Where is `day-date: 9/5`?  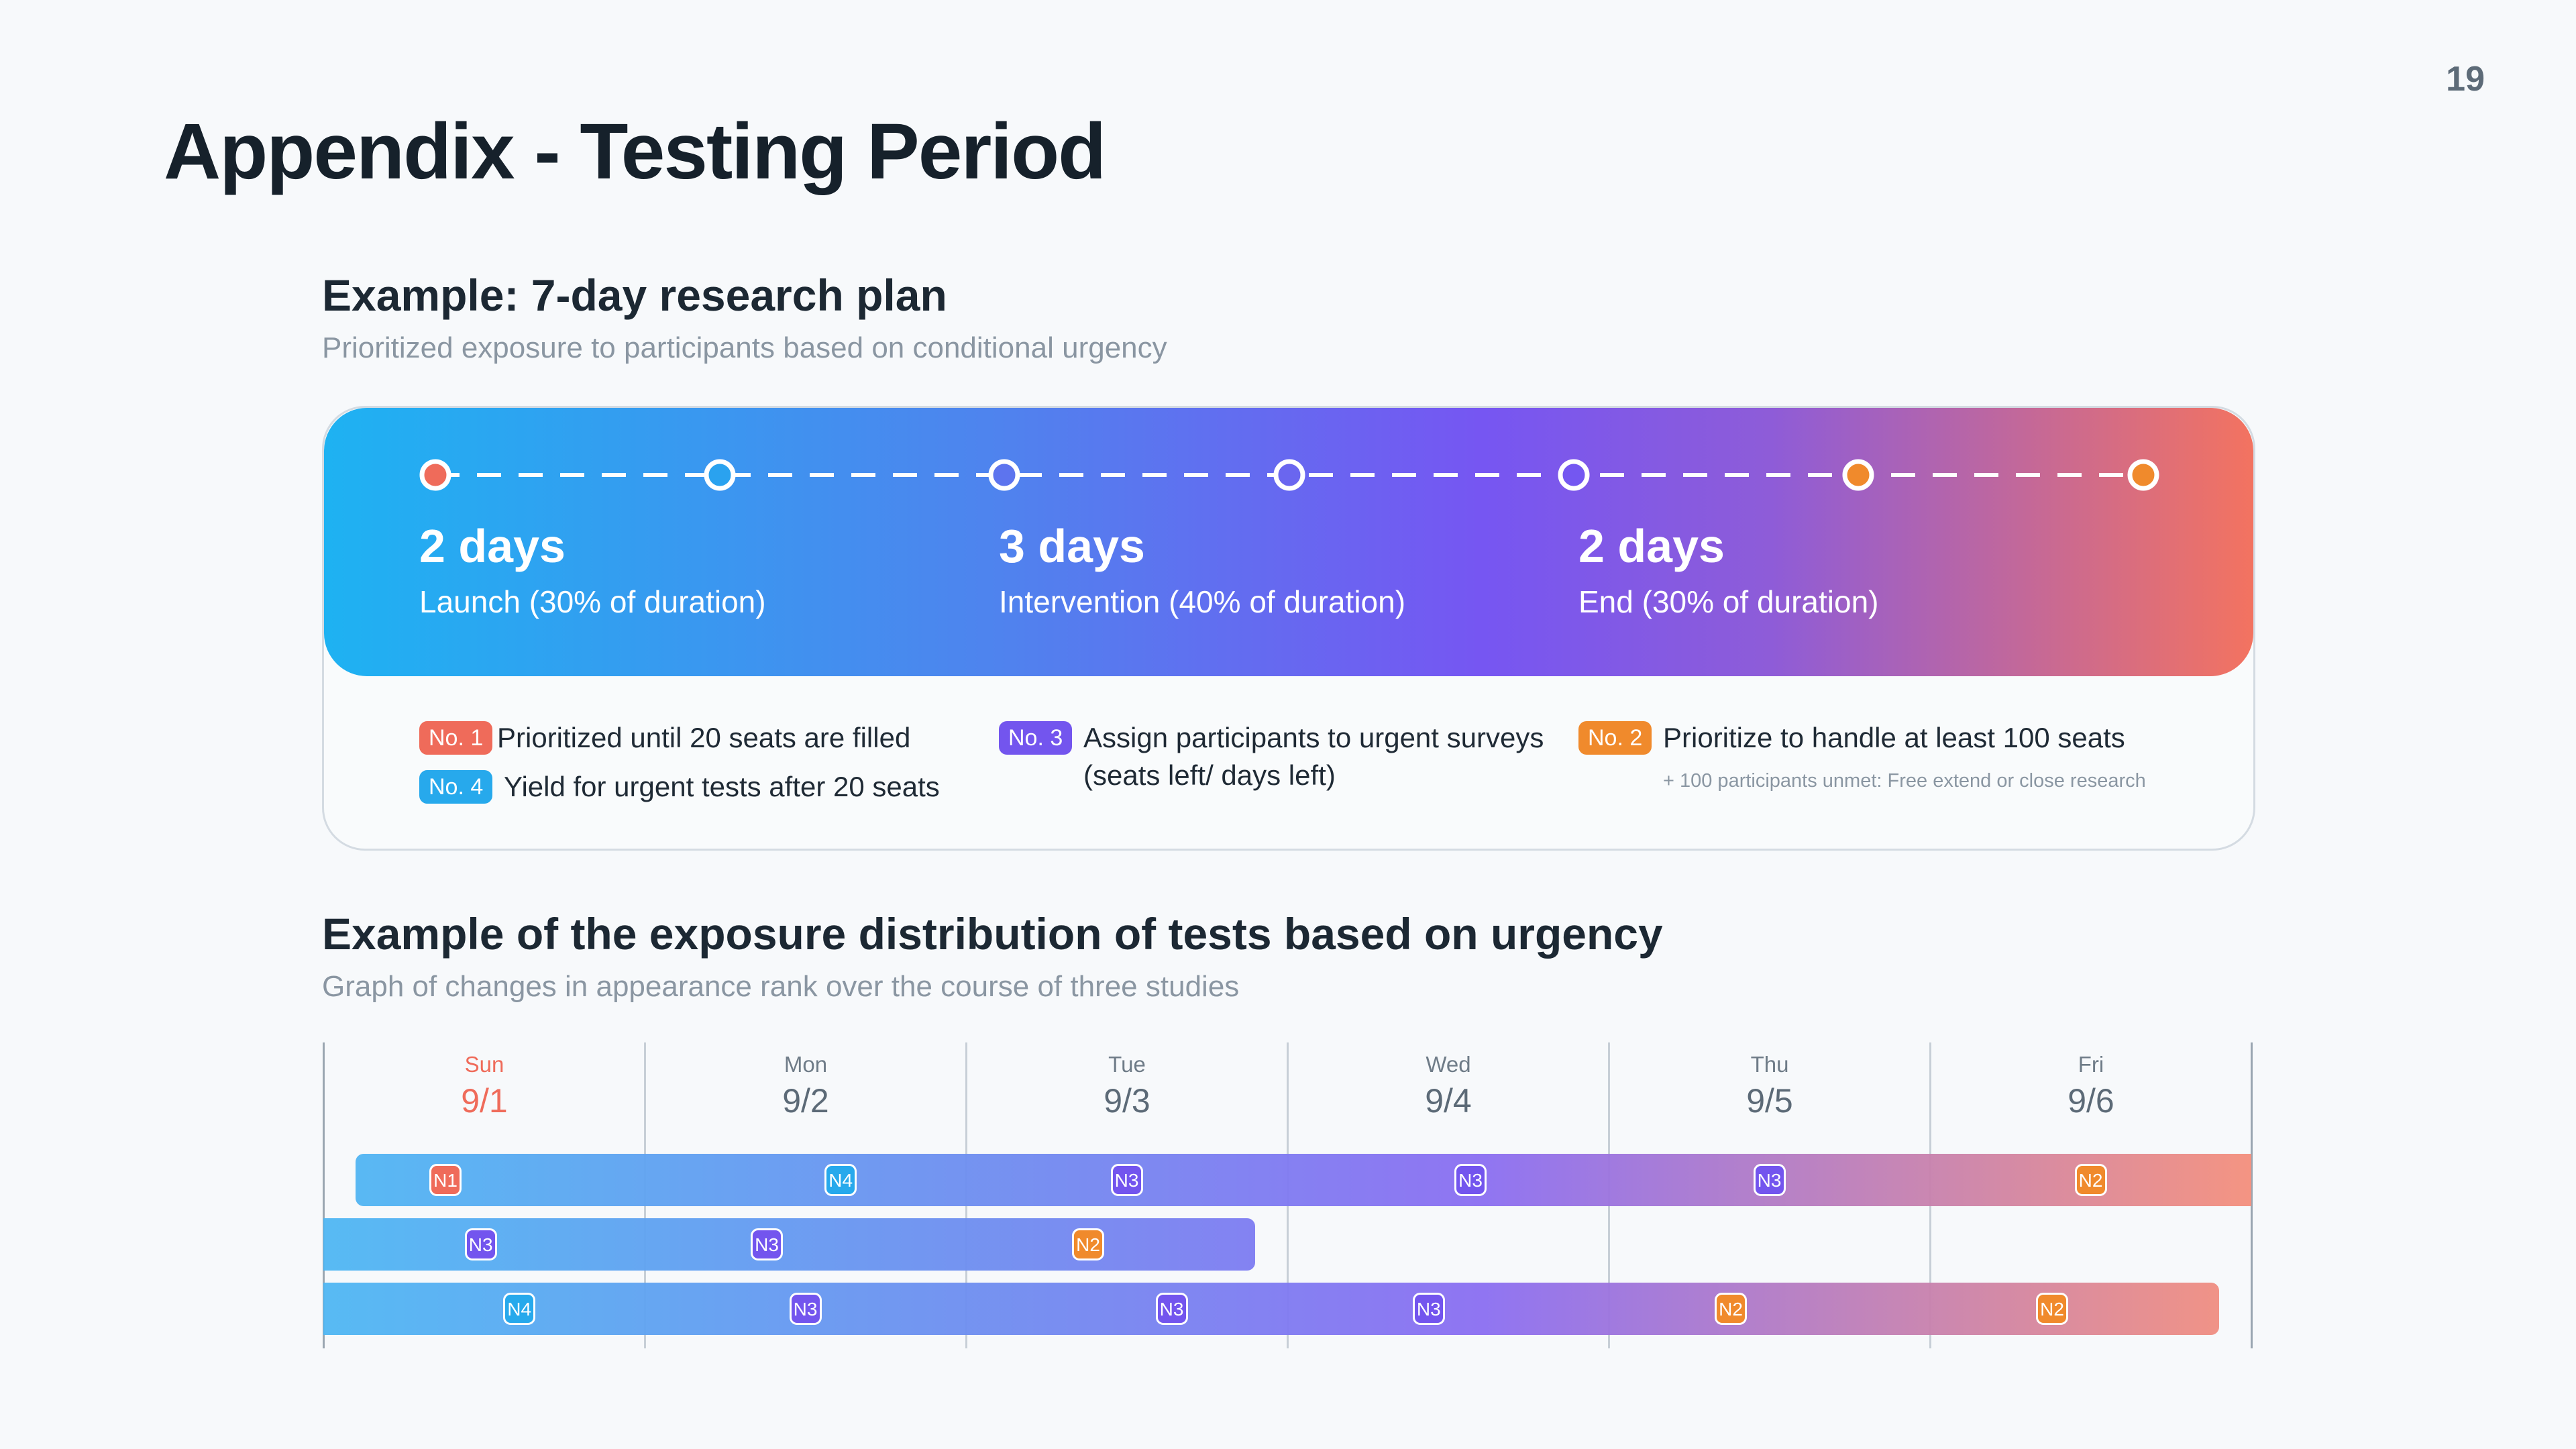
day-date: 9/5 is located at coordinates (1769, 1101).